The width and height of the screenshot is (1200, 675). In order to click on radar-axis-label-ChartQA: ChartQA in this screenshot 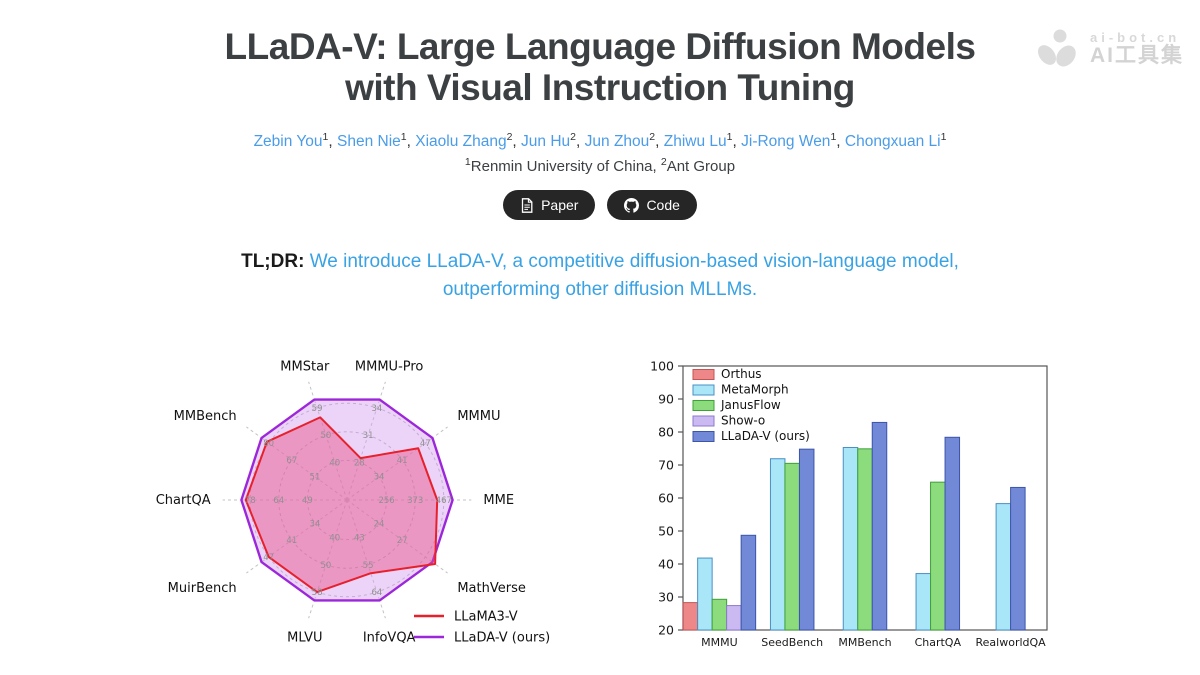, I will do `click(183, 500)`.